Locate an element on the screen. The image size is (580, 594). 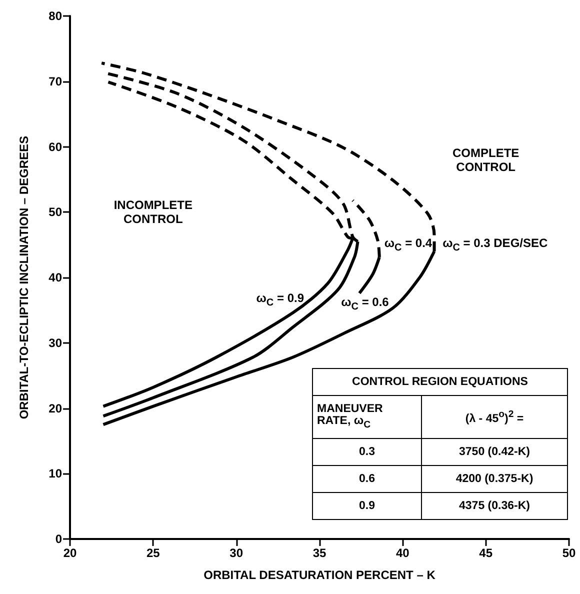
y-axis-title: ORBITAL-TO-ECLIPTIC INCLINATION – DEGREES is located at coordinates (24, 278).